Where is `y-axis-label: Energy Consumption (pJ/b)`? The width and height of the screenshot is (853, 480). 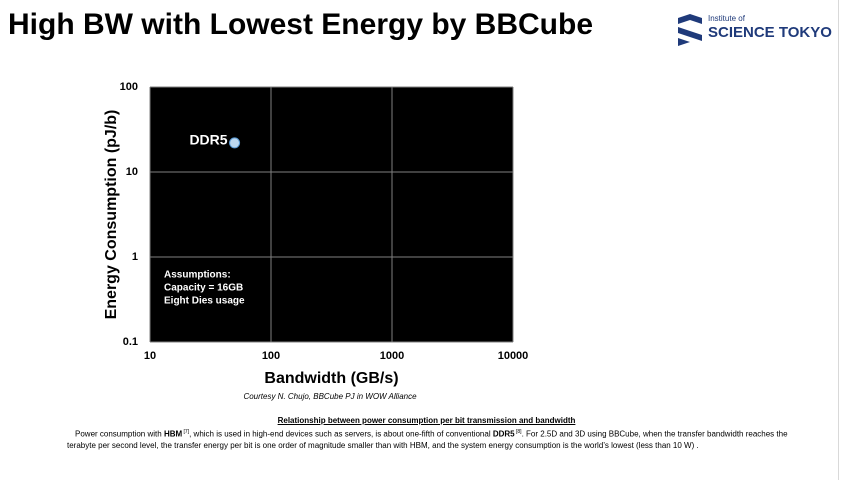 y-axis-label: Energy Consumption (pJ/b) is located at coordinates (111, 215).